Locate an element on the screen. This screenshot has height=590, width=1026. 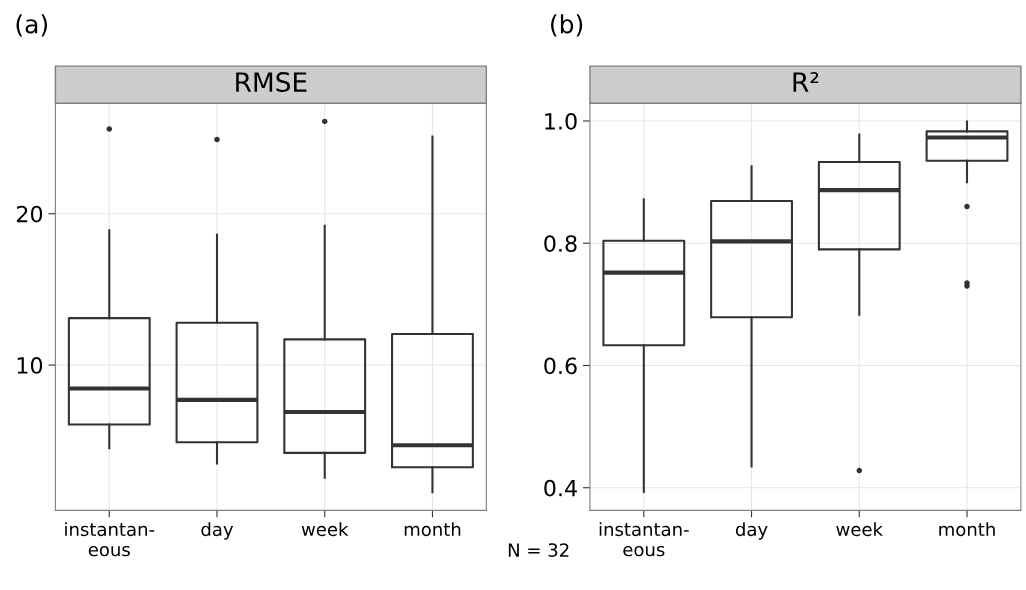
y-tick-label: 0.8 is located at coordinates (560, 243).